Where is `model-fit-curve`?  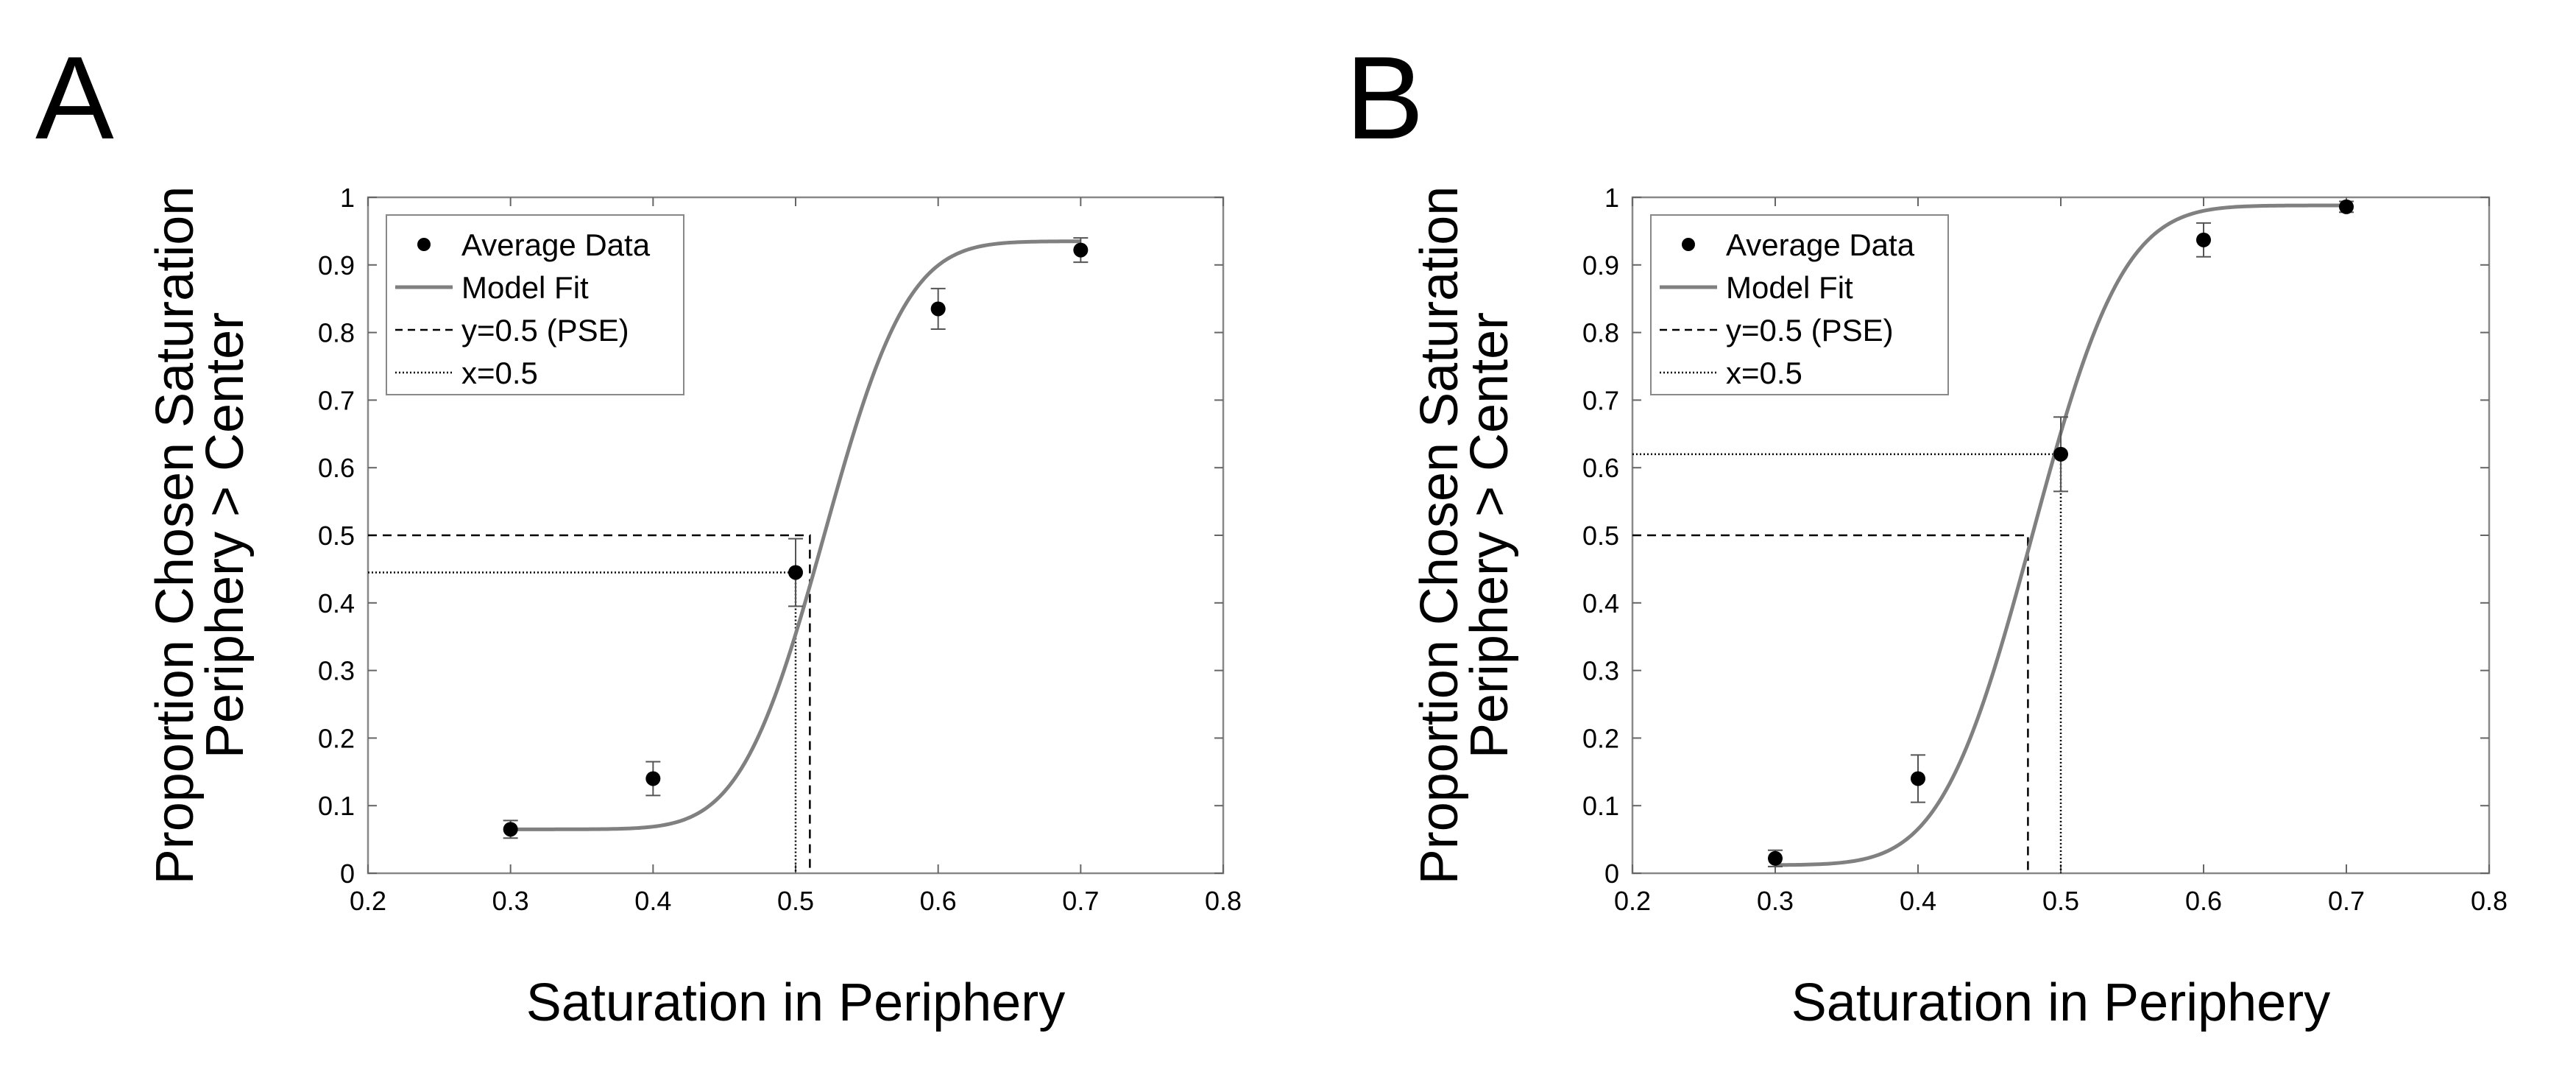
model-fit-curve is located at coordinates (795, 535).